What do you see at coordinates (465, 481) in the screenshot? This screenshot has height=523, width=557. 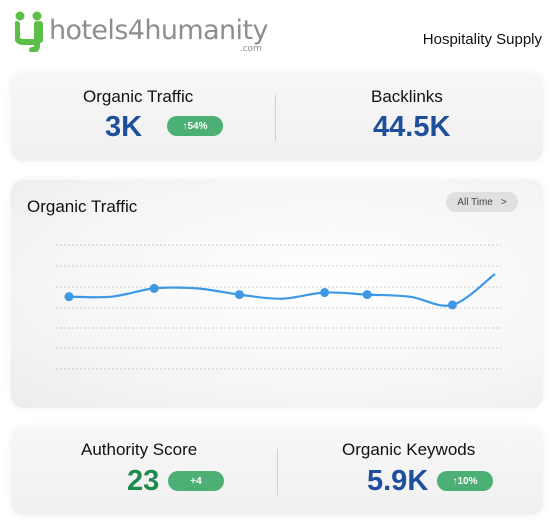 I see `organic-keywords-change-badge: ↑10%` at bounding box center [465, 481].